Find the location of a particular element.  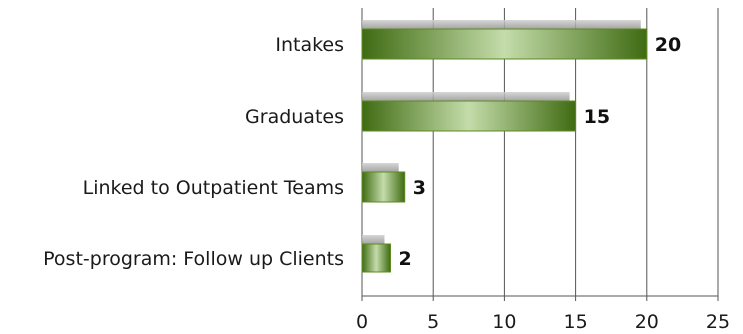

x-tick-label: 25 is located at coordinates (718, 322).